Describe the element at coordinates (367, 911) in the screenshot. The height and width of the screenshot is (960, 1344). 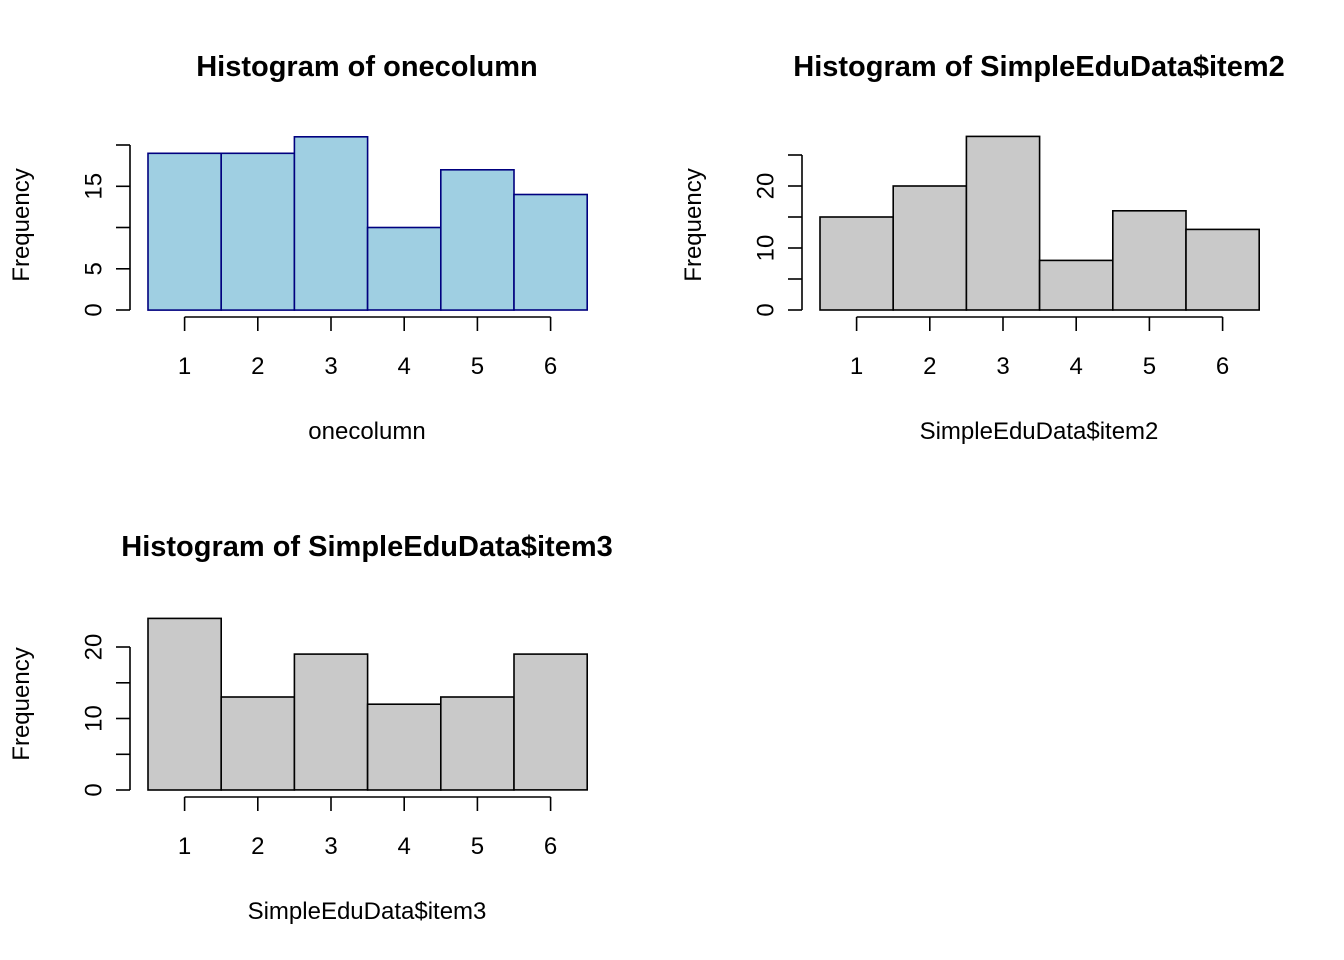
I see `x-axis-label: SimpleEduData$item3` at that location.